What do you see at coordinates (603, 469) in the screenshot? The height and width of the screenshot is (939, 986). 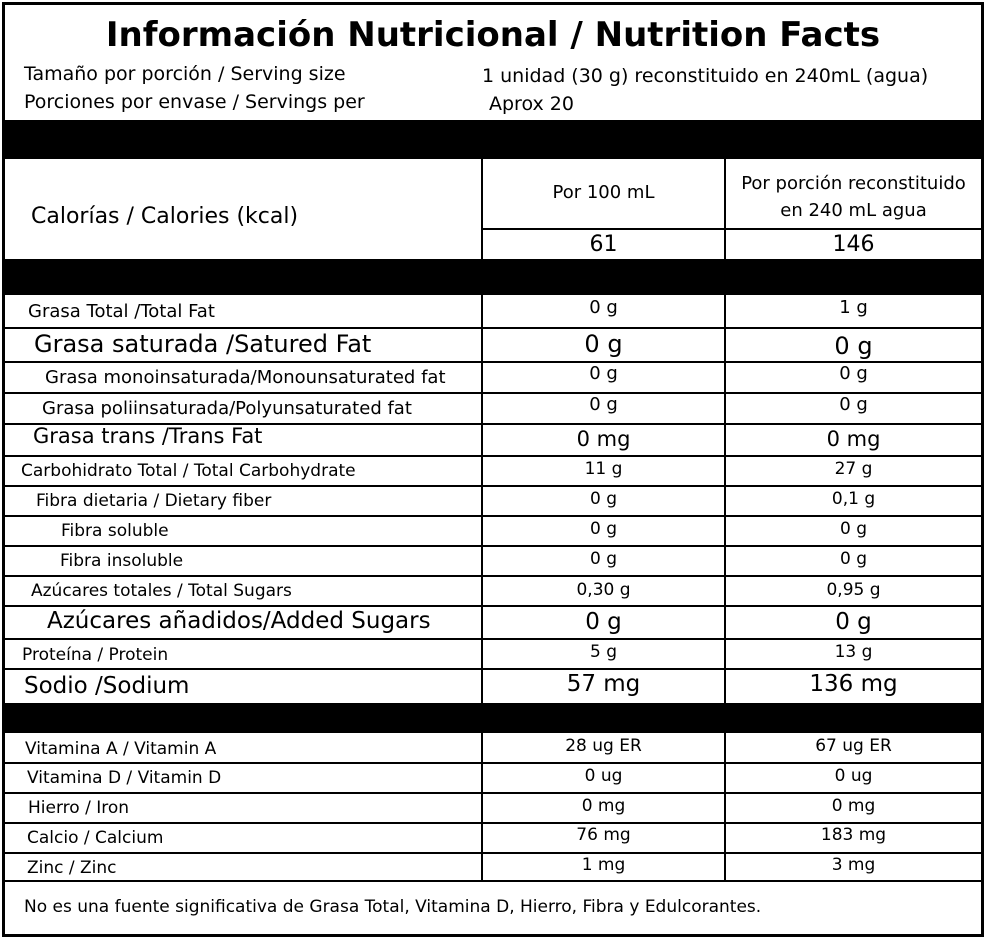 I see `nutrient-per-100ml: 11 g` at bounding box center [603, 469].